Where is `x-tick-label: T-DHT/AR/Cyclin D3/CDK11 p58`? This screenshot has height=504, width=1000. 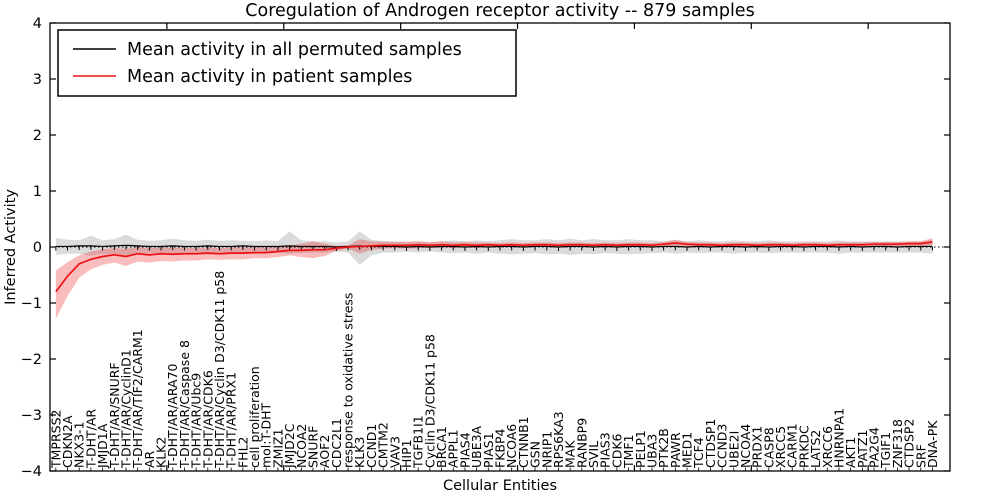 x-tick-label: T-DHT/AR/Cyclin D3/CDK11 p58 is located at coordinates (219, 370).